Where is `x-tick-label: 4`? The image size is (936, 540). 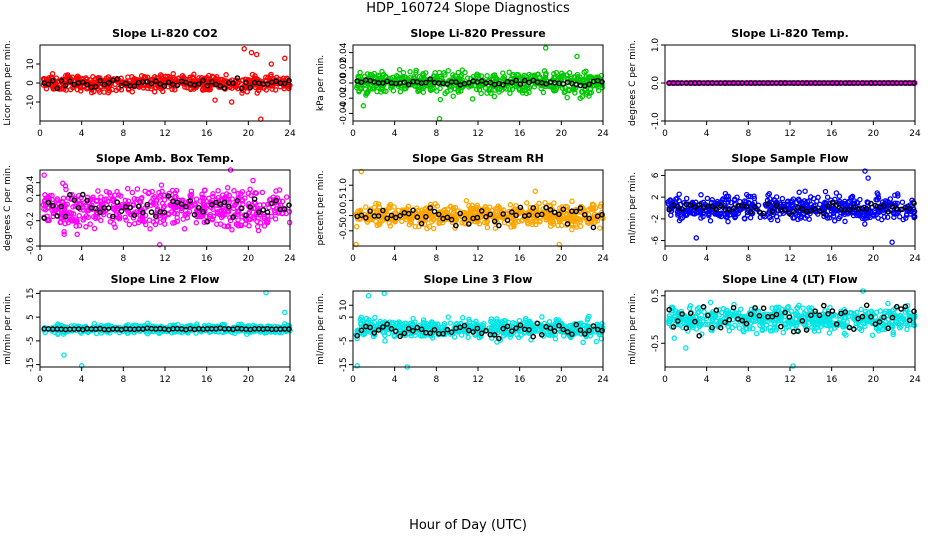
x-tick-label: 4 is located at coordinates (707, 259).